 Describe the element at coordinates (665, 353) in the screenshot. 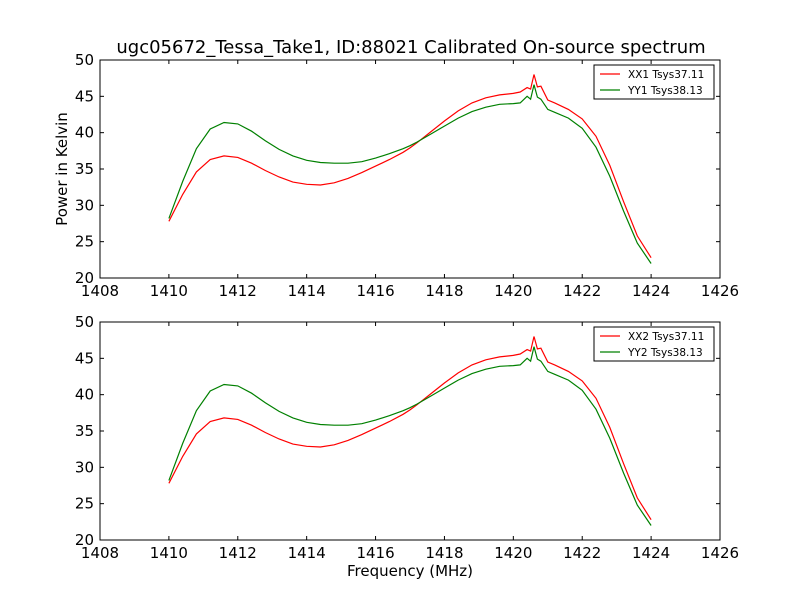

I see `legend-entry-label: YY2 Tsys38.13` at that location.